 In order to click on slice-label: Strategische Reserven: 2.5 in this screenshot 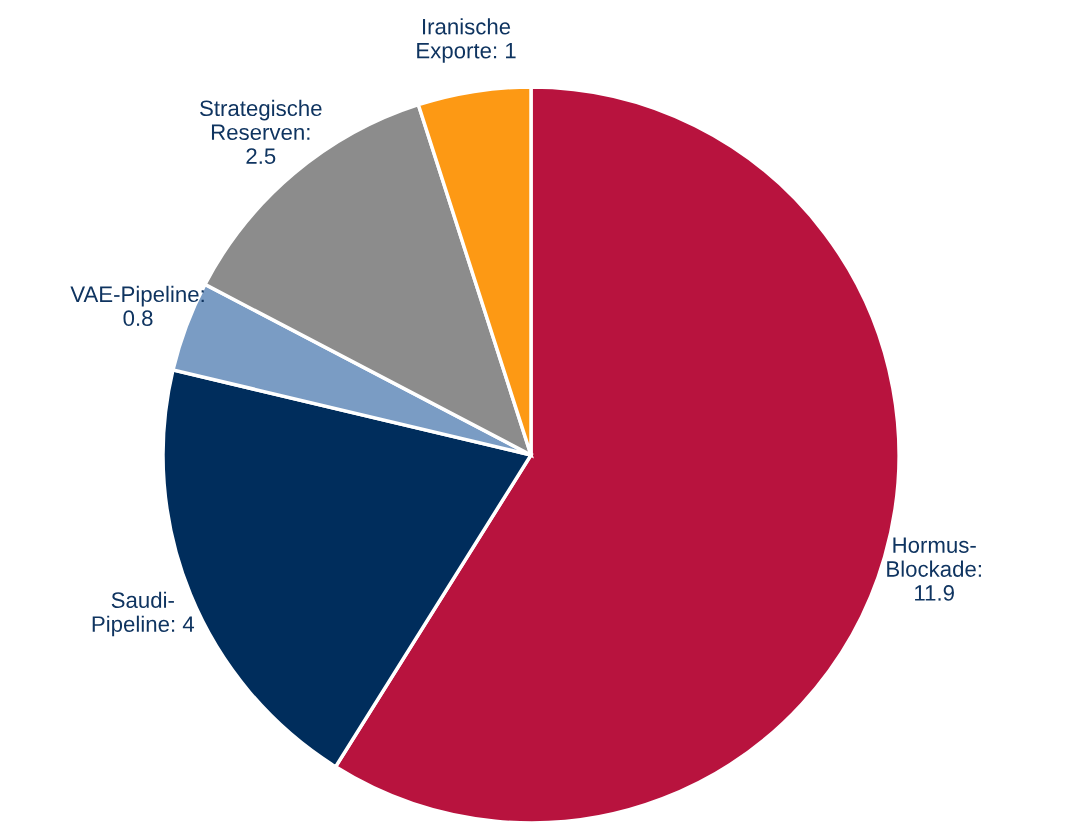, I will do `click(261, 131)`.